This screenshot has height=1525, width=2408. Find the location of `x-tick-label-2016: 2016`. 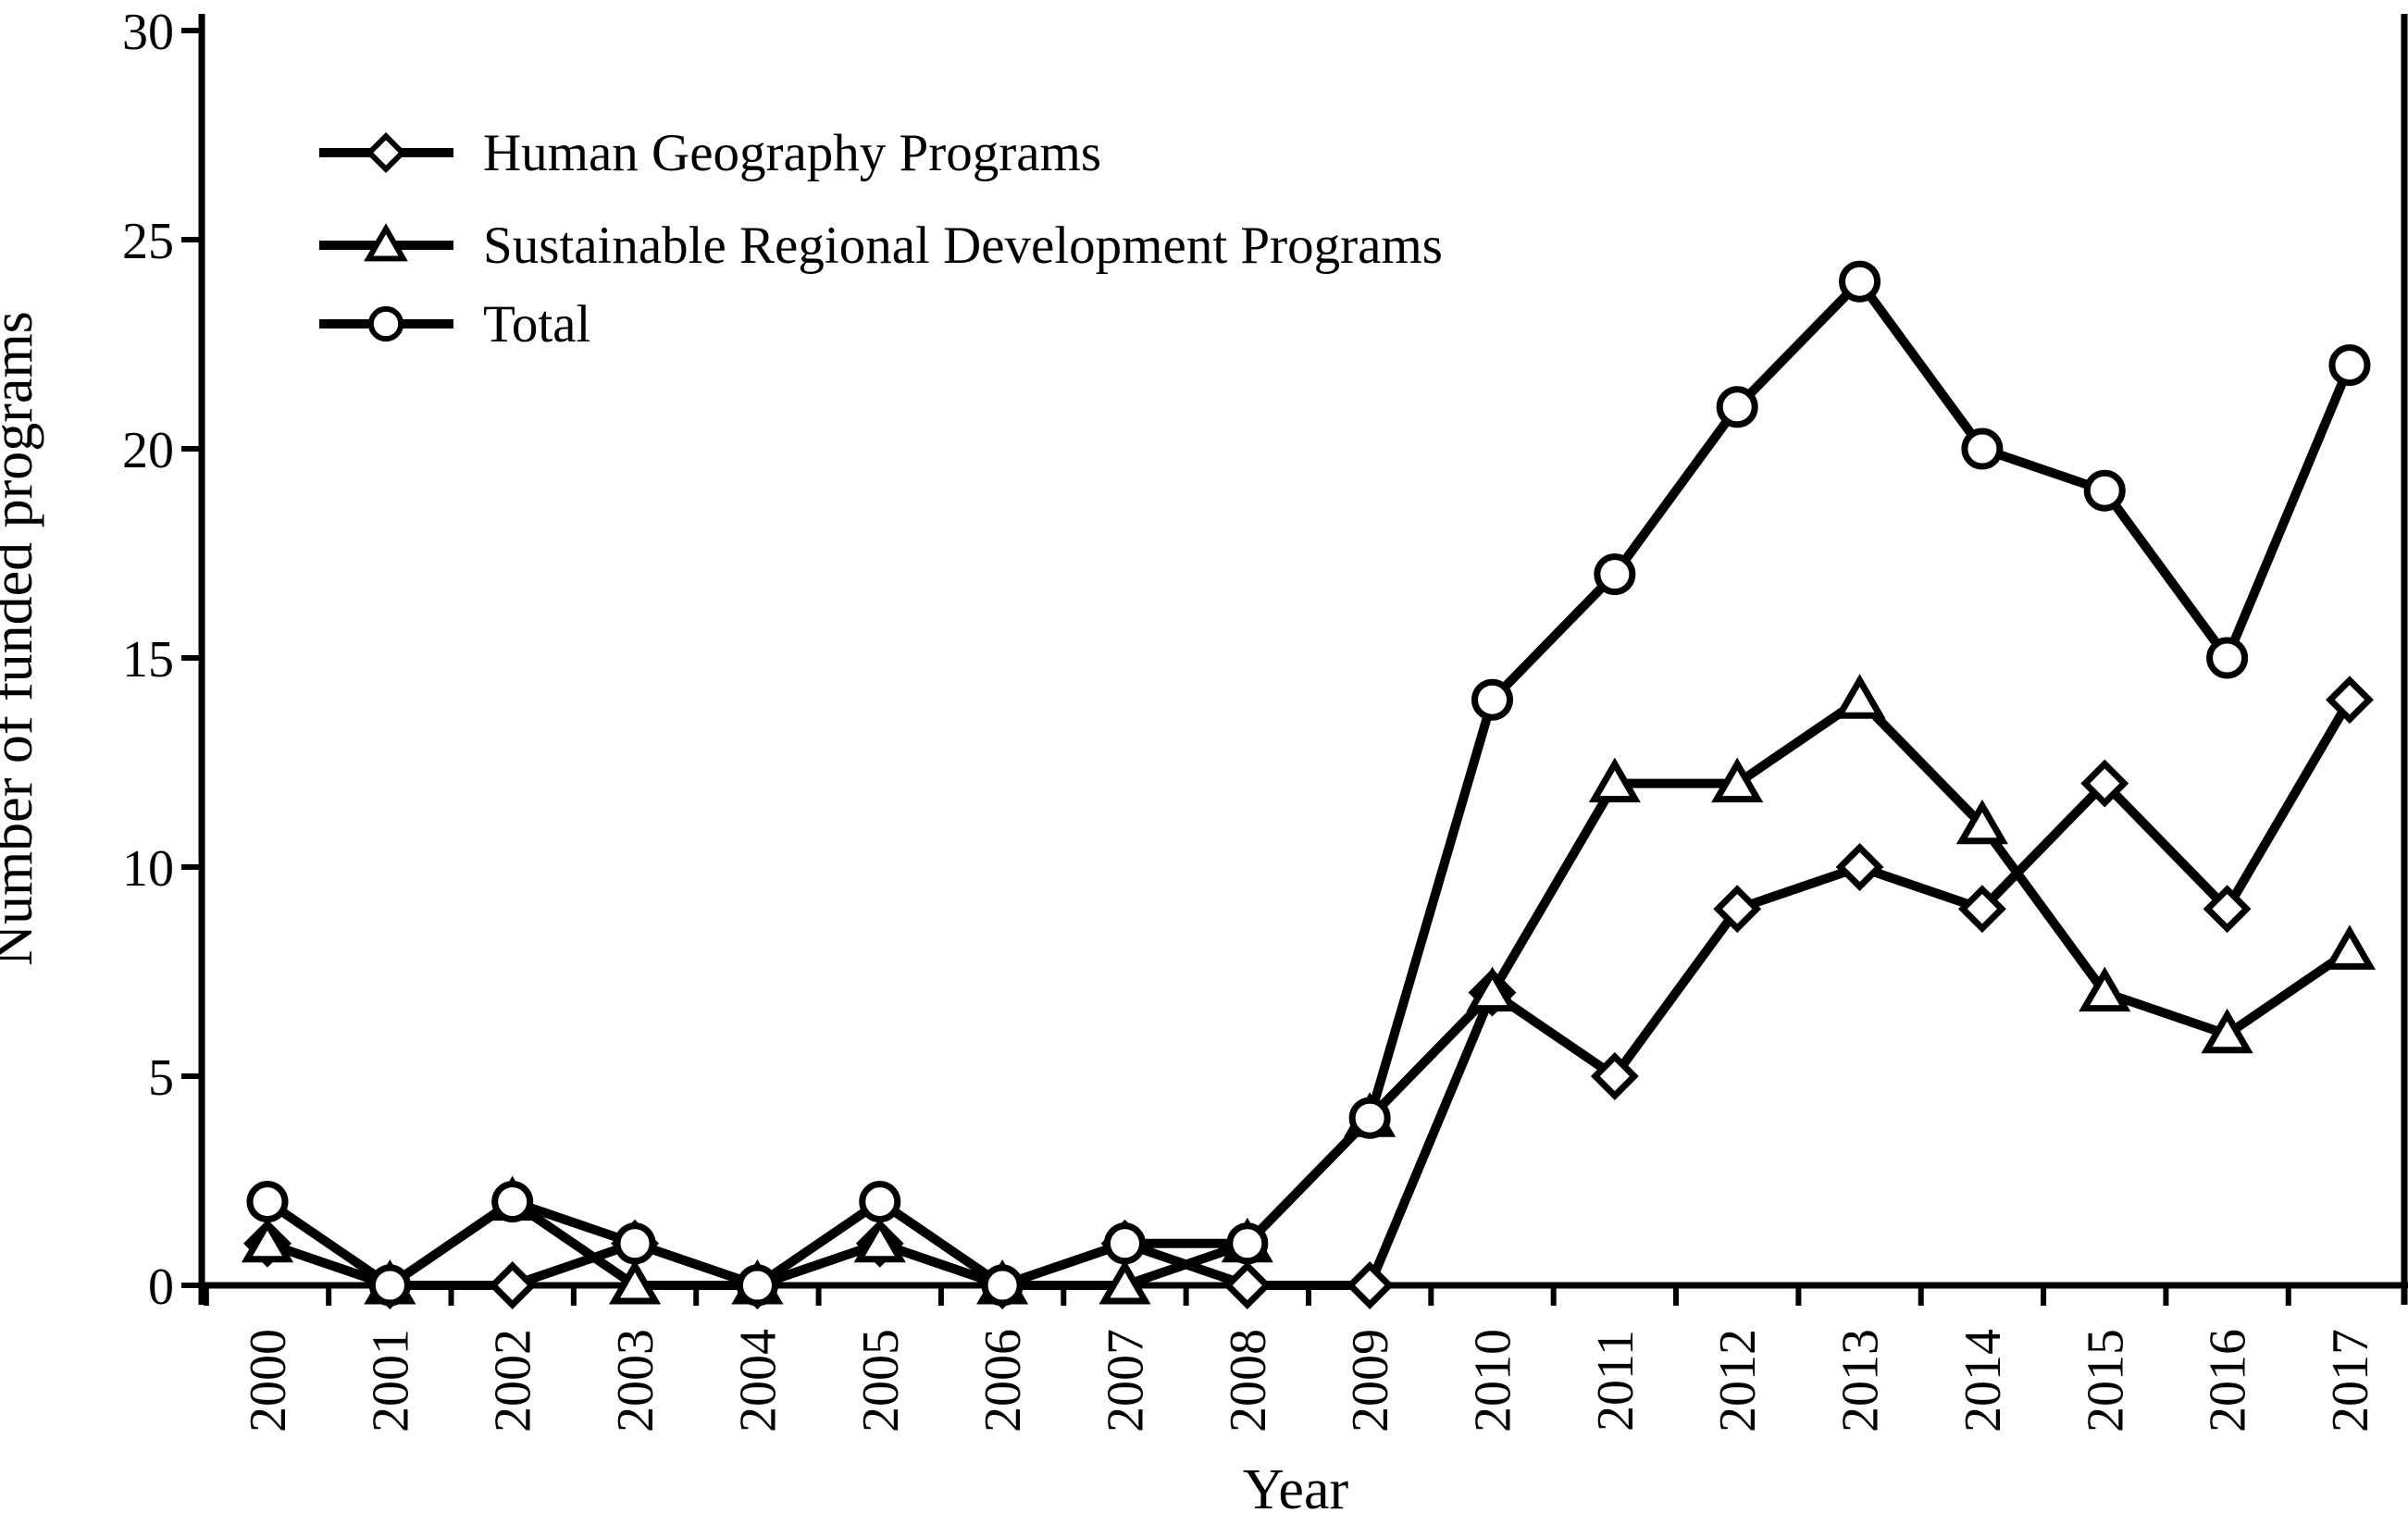

x-tick-label-2016: 2016 is located at coordinates (2228, 1380).